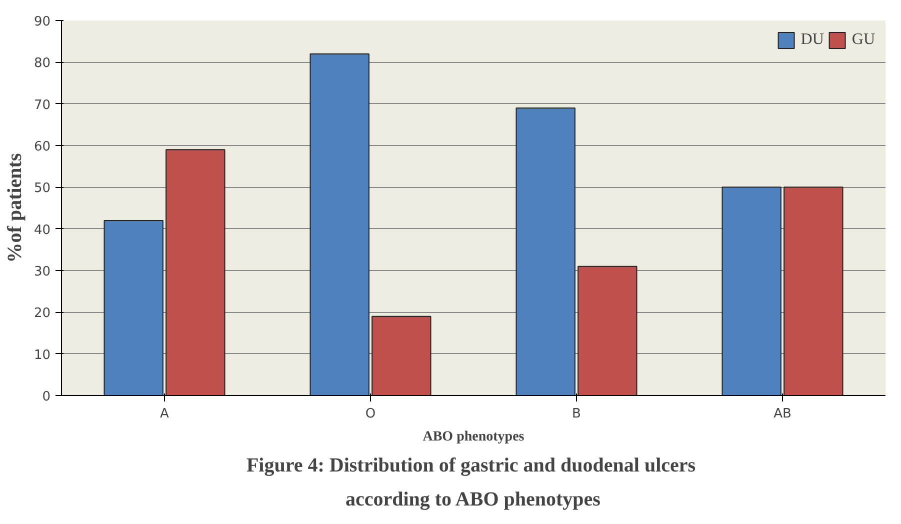 The width and height of the screenshot is (901, 524). Describe the element at coordinates (473, 437) in the screenshot. I see `x-axis-title: ABO phenotypes` at that location.